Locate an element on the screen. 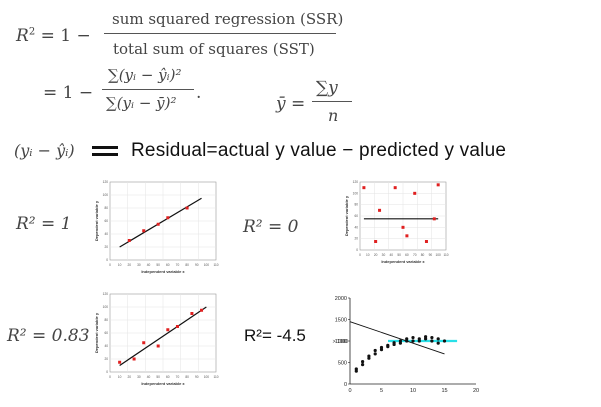  label-r2-negative: R²= -4.5 is located at coordinates (275, 335).